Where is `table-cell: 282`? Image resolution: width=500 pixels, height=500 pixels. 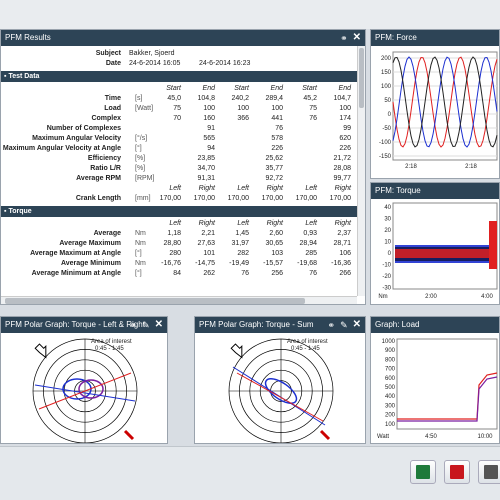 table-cell: 282 is located at coordinates (243, 253).